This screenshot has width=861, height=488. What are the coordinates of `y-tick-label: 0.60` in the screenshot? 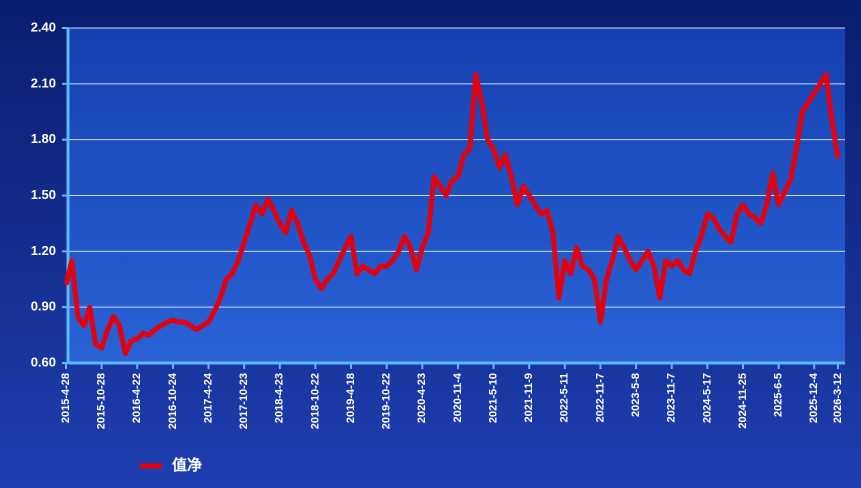 It's located at (43, 361).